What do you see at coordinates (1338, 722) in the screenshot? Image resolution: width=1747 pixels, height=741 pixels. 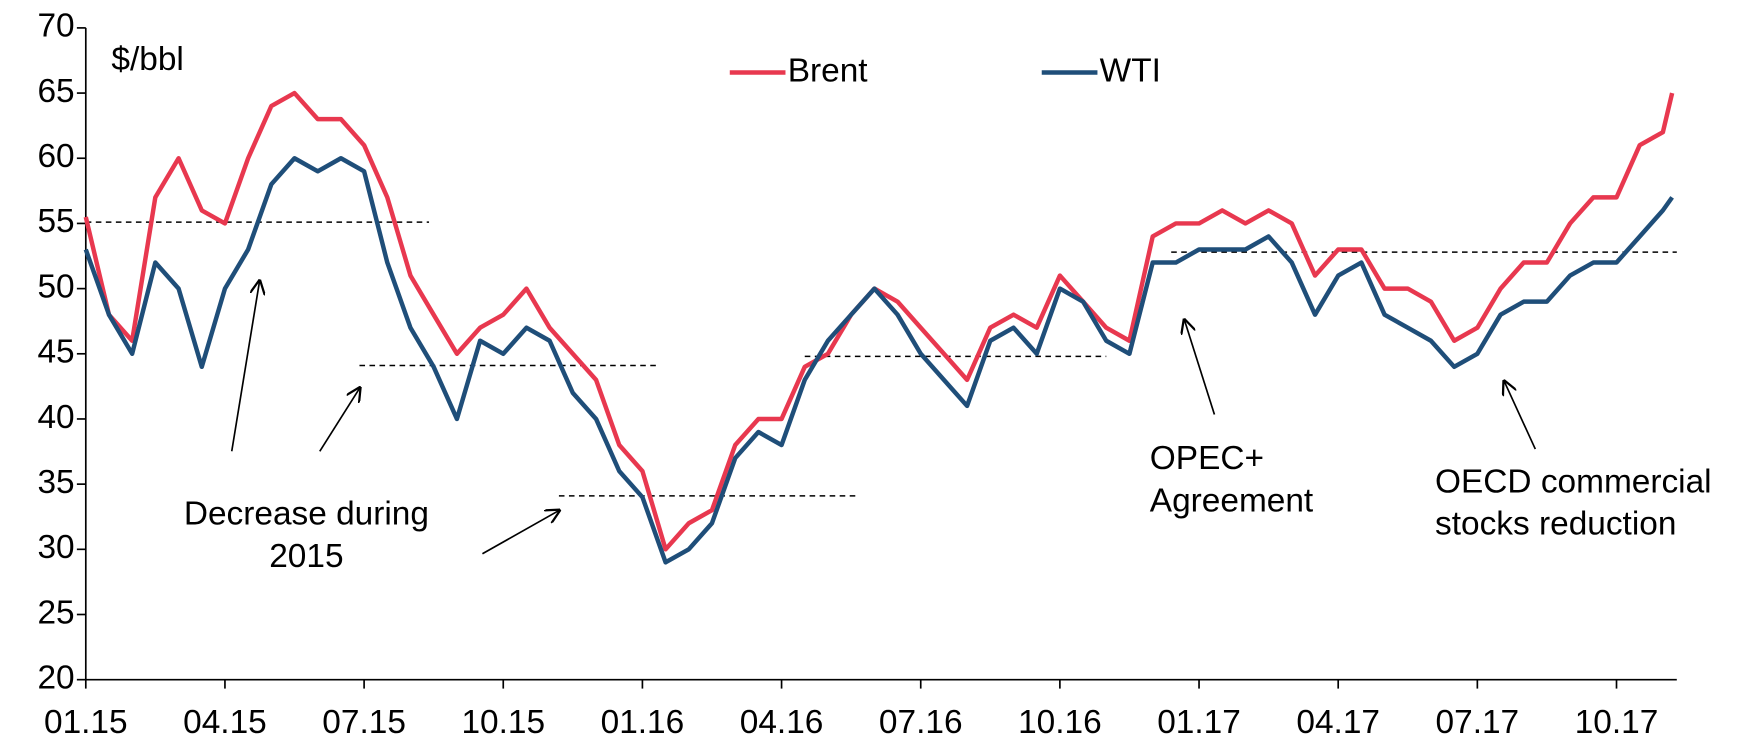 I see `x-tick-label: 04.17` at bounding box center [1338, 722].